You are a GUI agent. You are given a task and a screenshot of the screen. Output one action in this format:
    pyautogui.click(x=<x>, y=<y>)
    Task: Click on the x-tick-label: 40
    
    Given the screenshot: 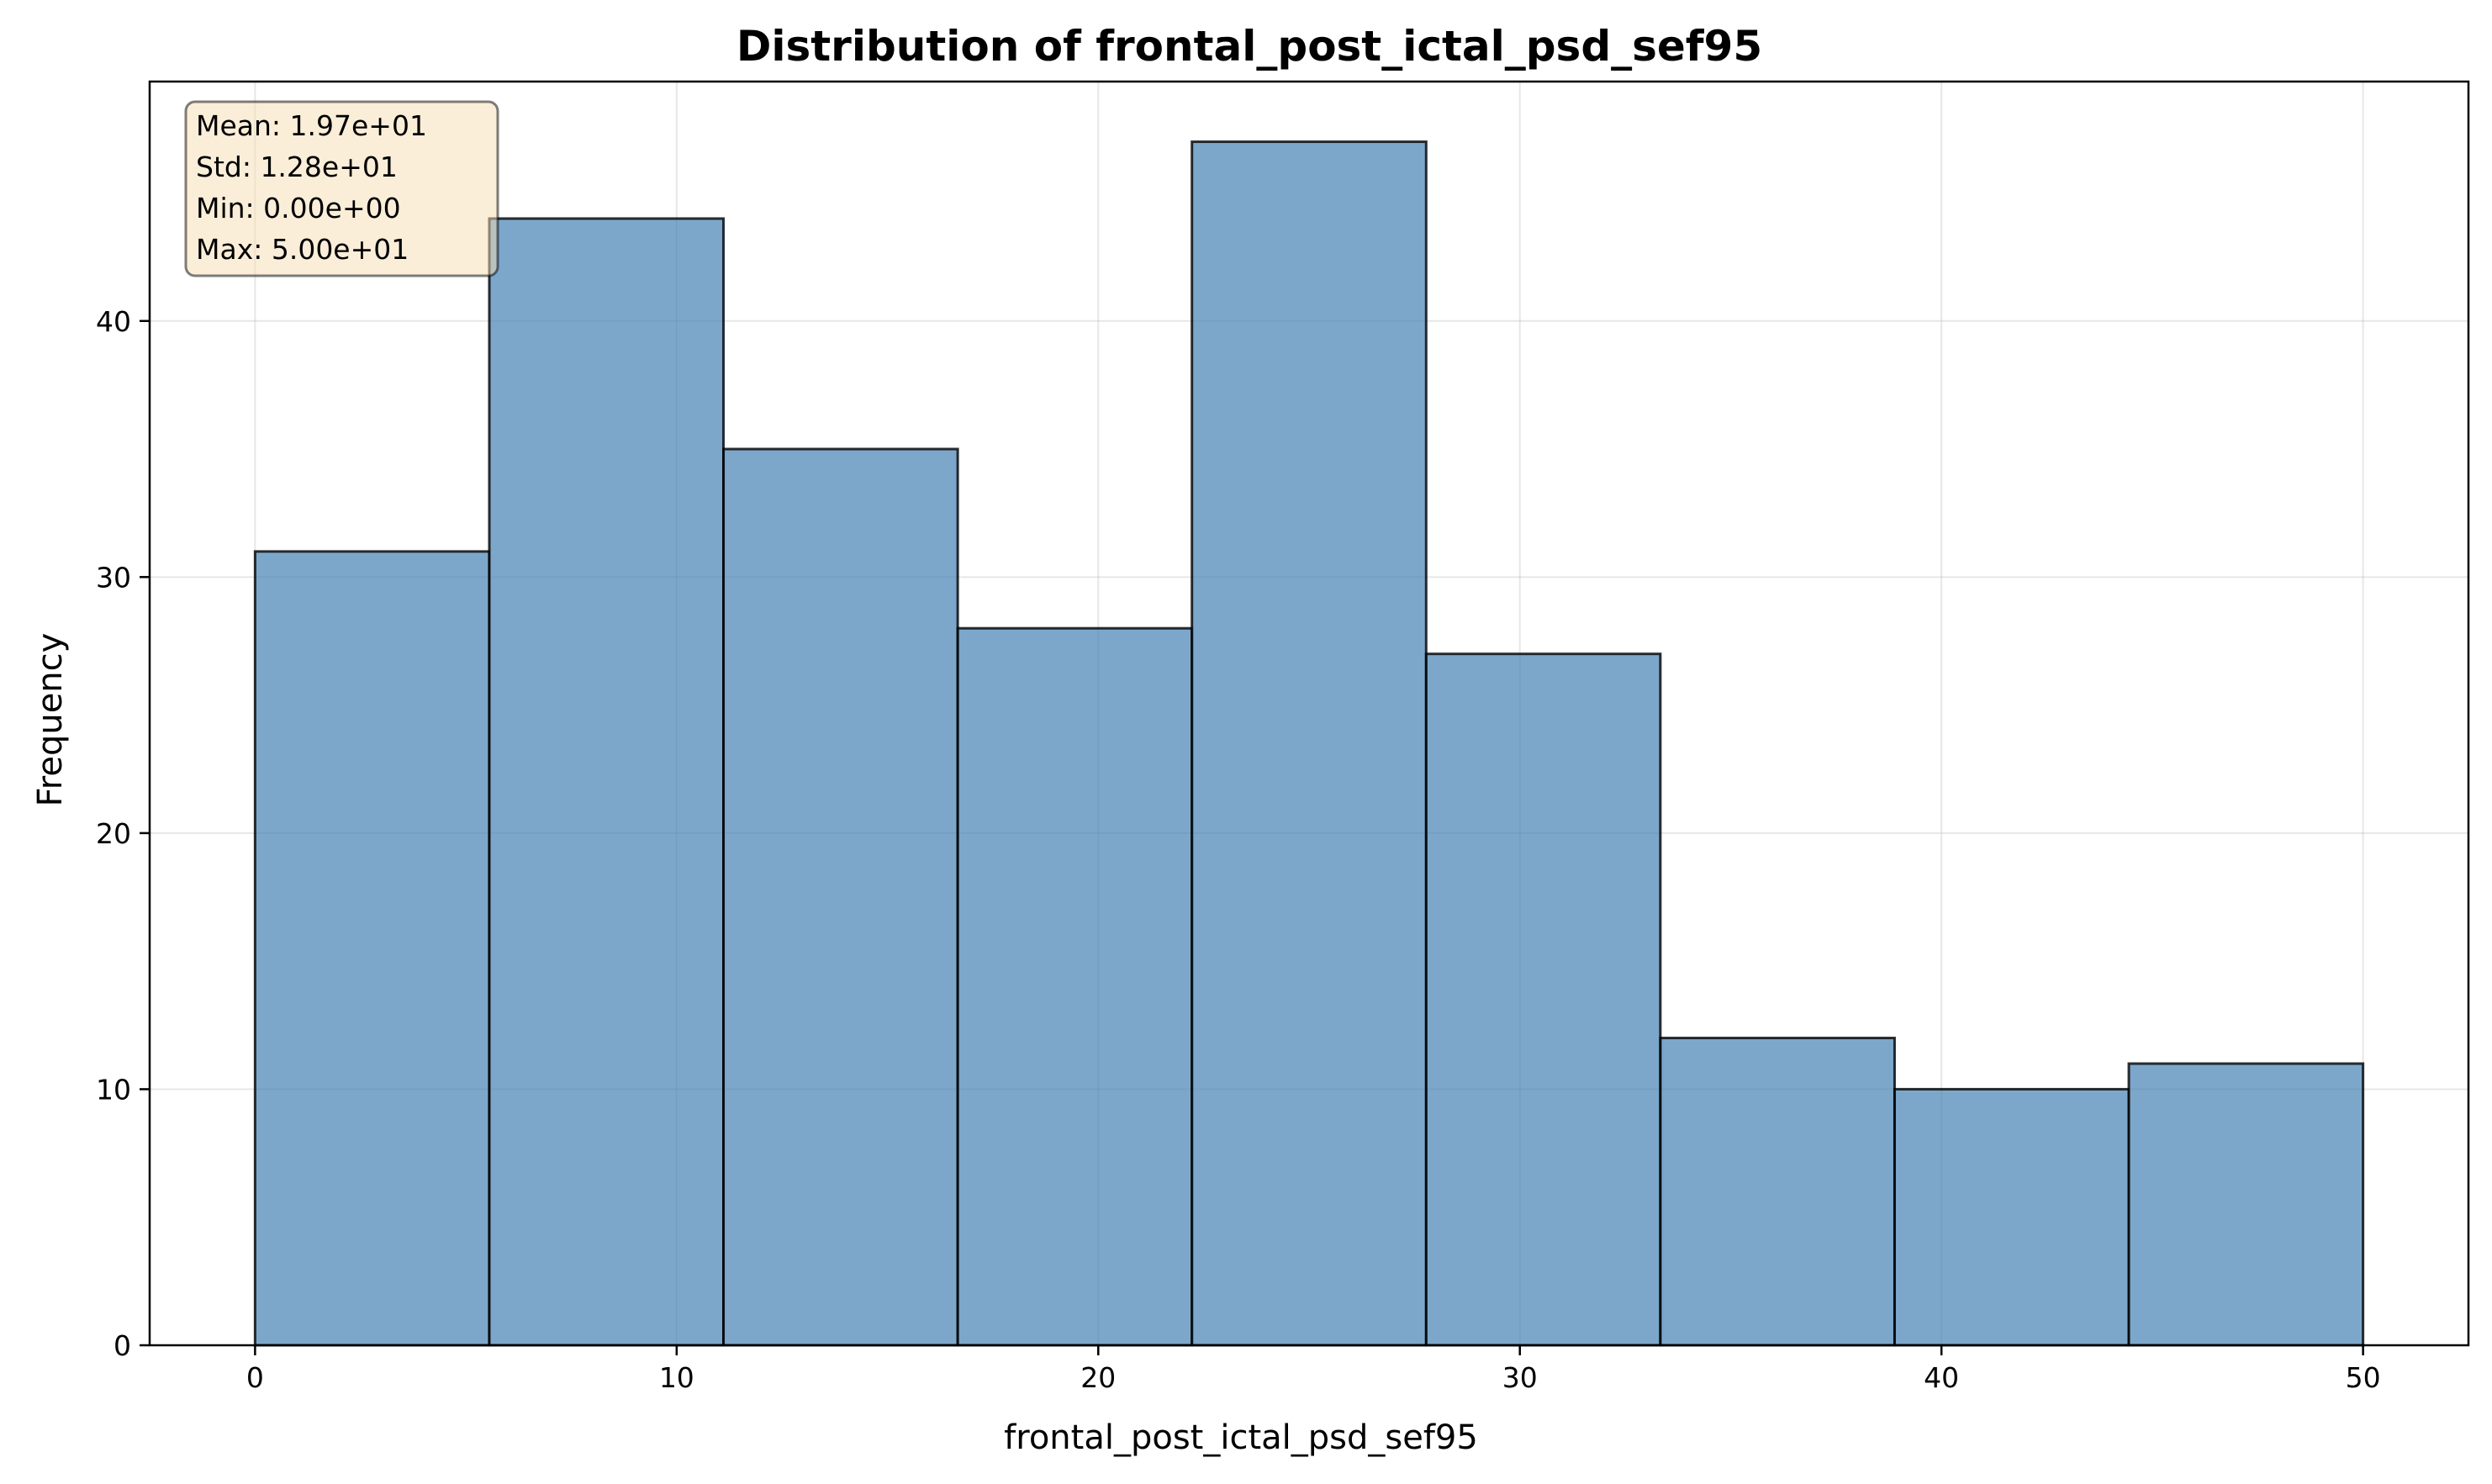 What is the action you would take?
    pyautogui.click(x=1941, y=1377)
    